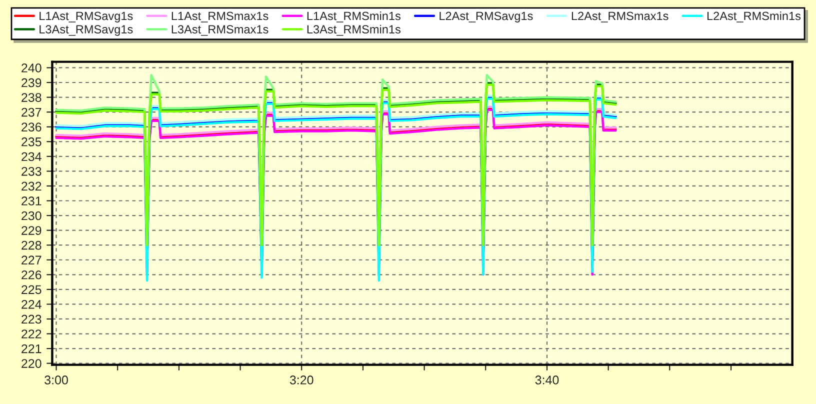 The height and width of the screenshot is (404, 816). I want to click on y-tick-label: 240, so click(32, 68).